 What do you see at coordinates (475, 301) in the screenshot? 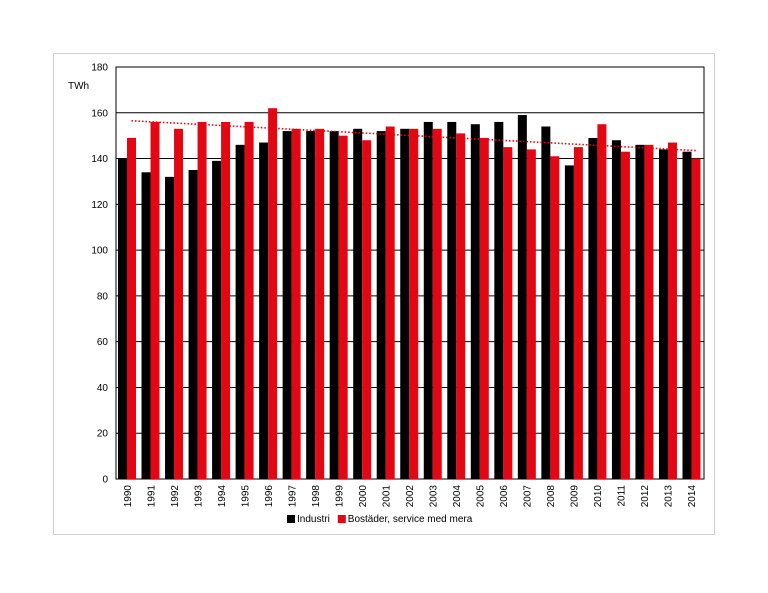
I see `industri-bar-2005` at bounding box center [475, 301].